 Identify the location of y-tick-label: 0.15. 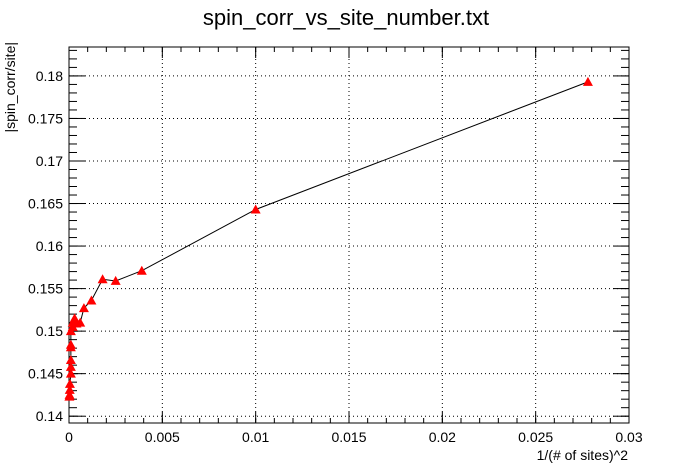
(49, 331).